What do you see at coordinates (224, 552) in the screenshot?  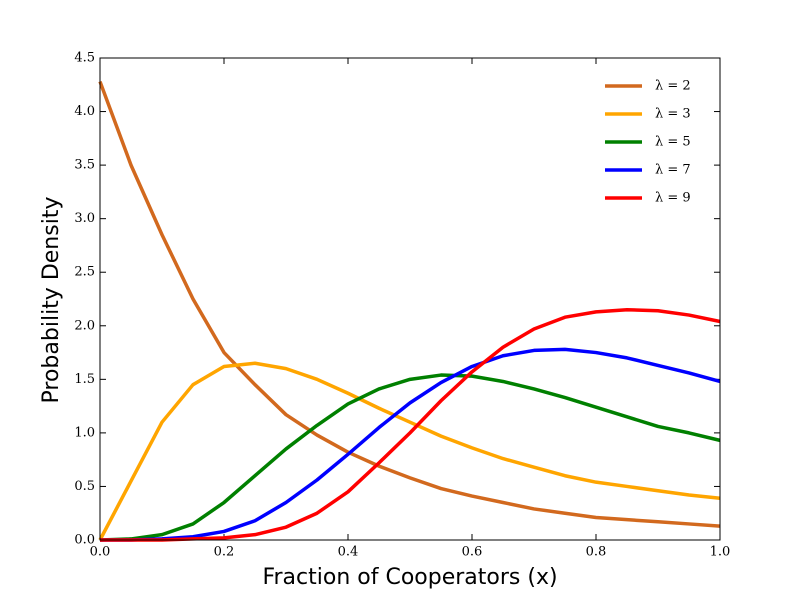 I see `x-tick-label: 0.2` at bounding box center [224, 552].